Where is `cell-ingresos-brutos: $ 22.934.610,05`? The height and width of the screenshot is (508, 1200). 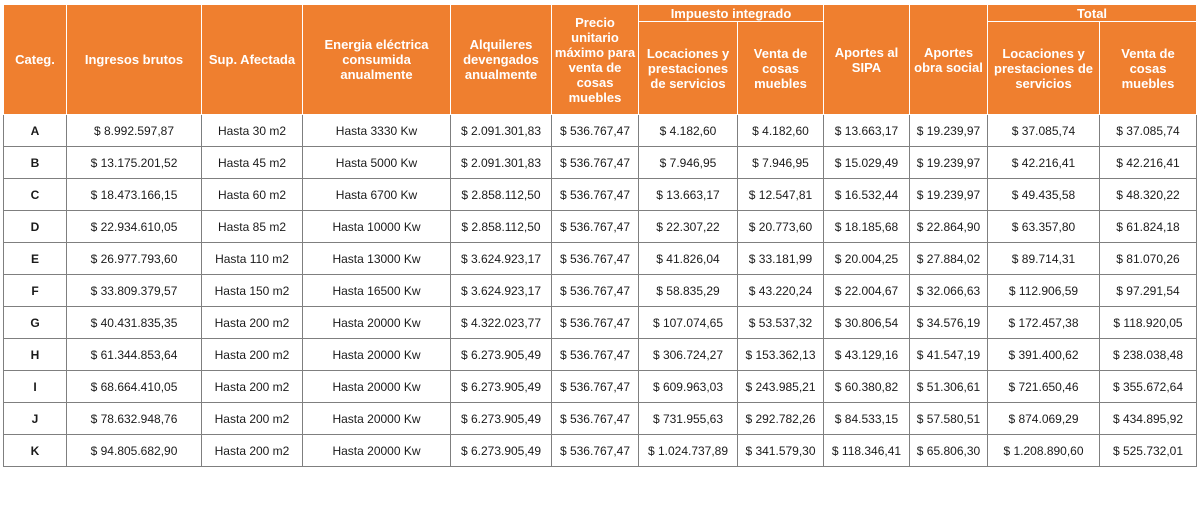
cell-ingresos-brutos: $ 22.934.610,05 is located at coordinates (134, 226).